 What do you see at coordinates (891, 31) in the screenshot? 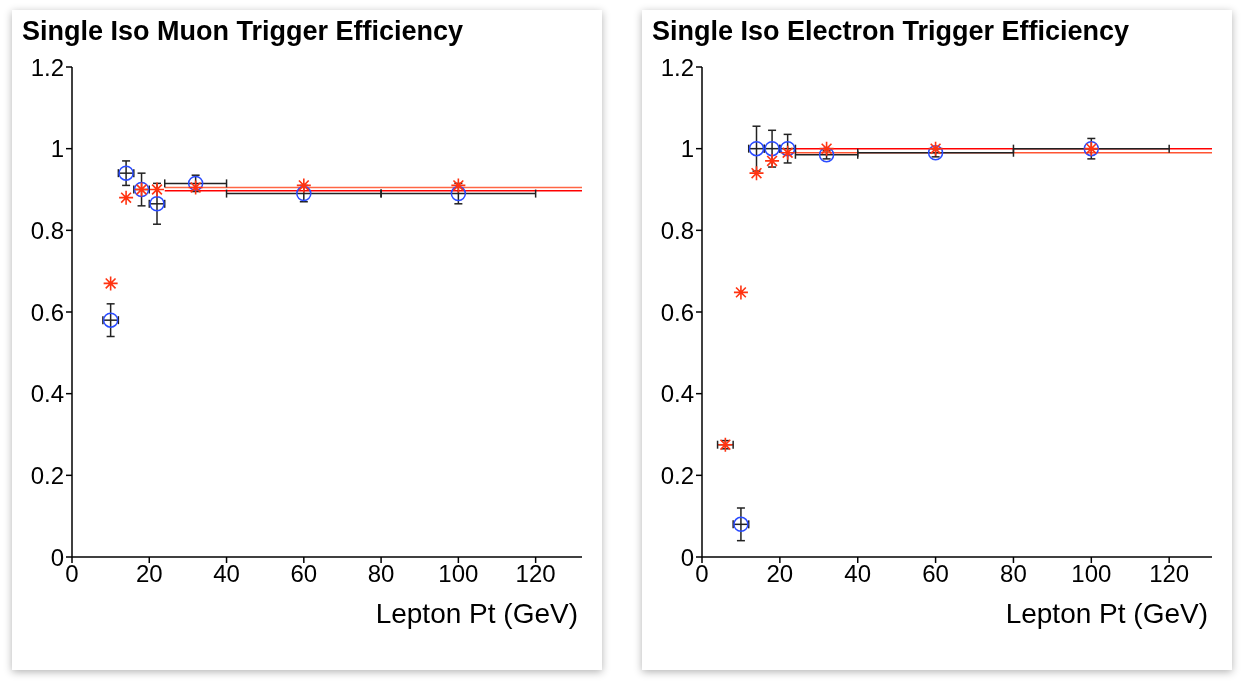
I see `chart-title: Single Iso Electron Trigger Efficiency` at bounding box center [891, 31].